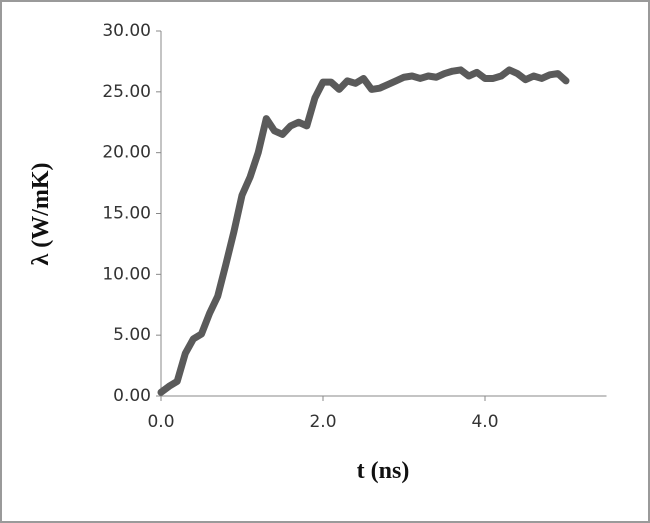 Image resolution: width=650 pixels, height=523 pixels. I want to click on y-tick-label: 15.00, so click(126, 214).